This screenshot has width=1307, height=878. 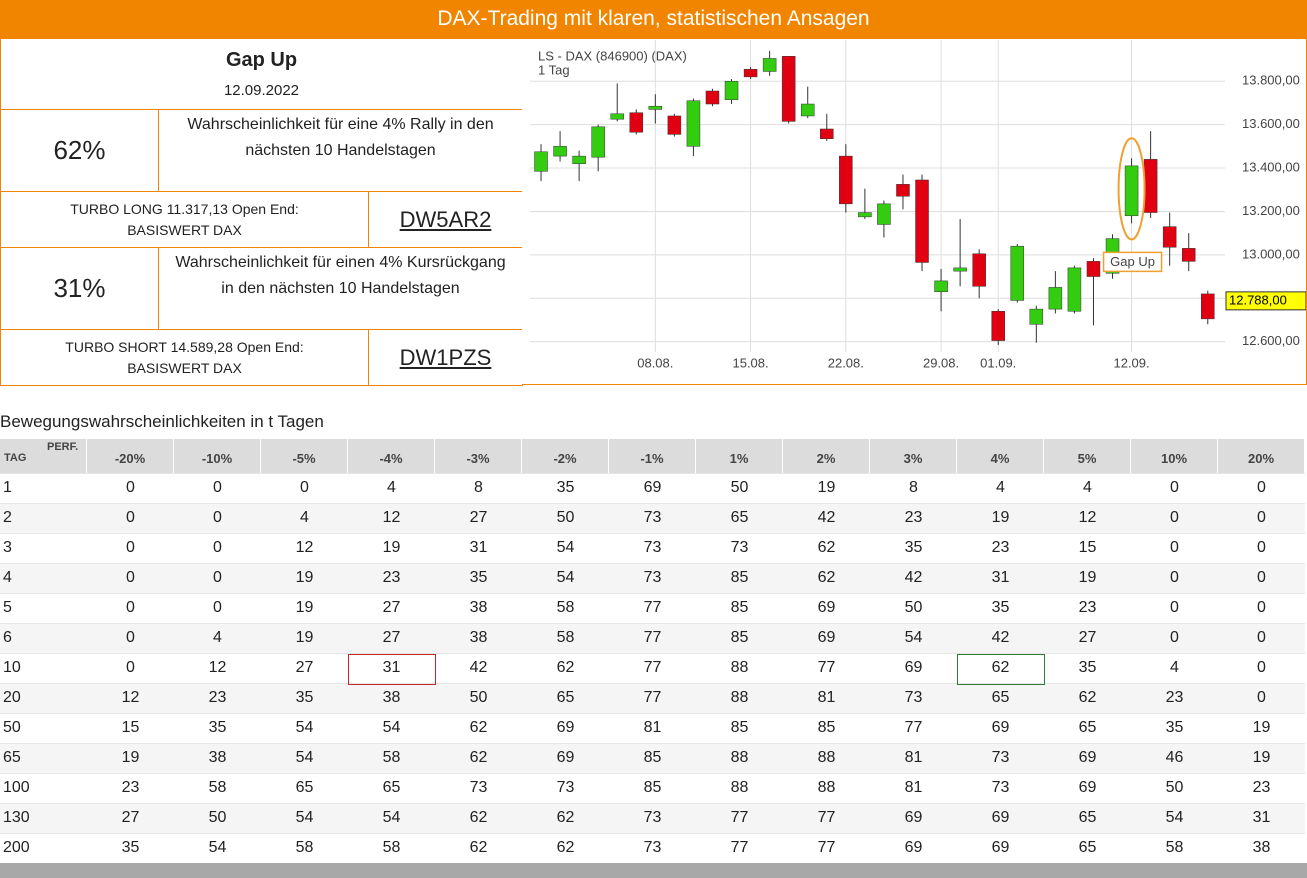 What do you see at coordinates (554, 69) in the screenshot?
I see `chart-subtitle: 1 Tag` at bounding box center [554, 69].